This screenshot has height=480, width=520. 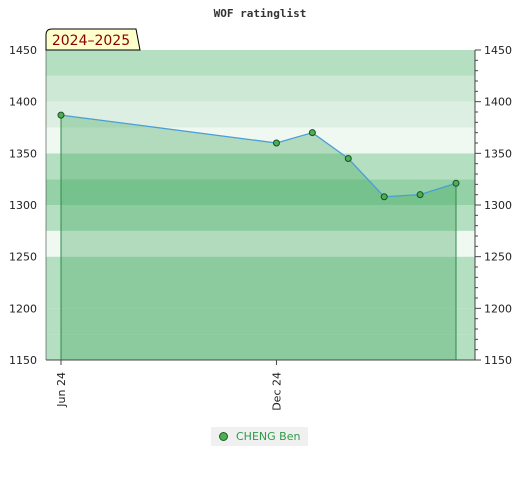 I want to click on y-tick-label-left: 1450, so click(x=23, y=50).